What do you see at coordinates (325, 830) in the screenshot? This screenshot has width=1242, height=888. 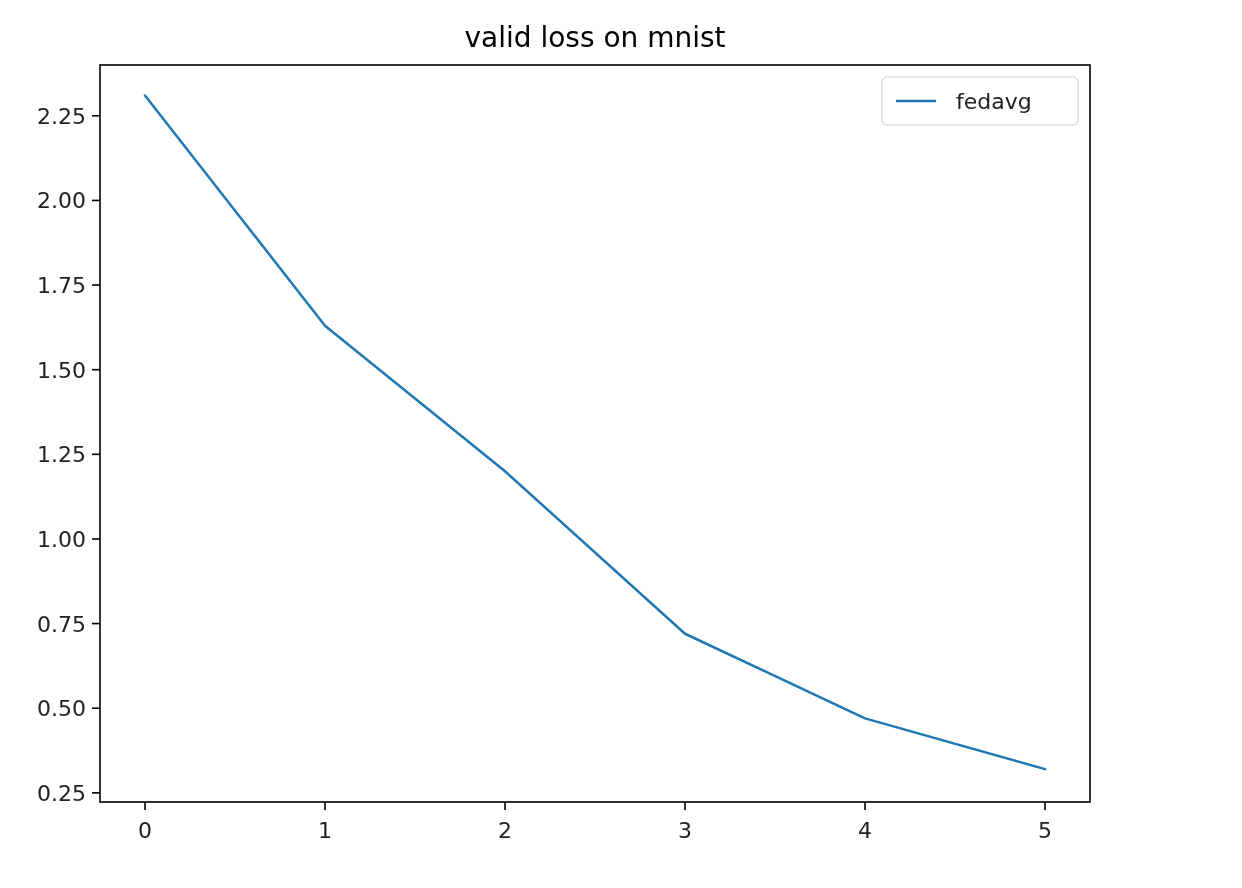 I see `x-tick-label: 1` at bounding box center [325, 830].